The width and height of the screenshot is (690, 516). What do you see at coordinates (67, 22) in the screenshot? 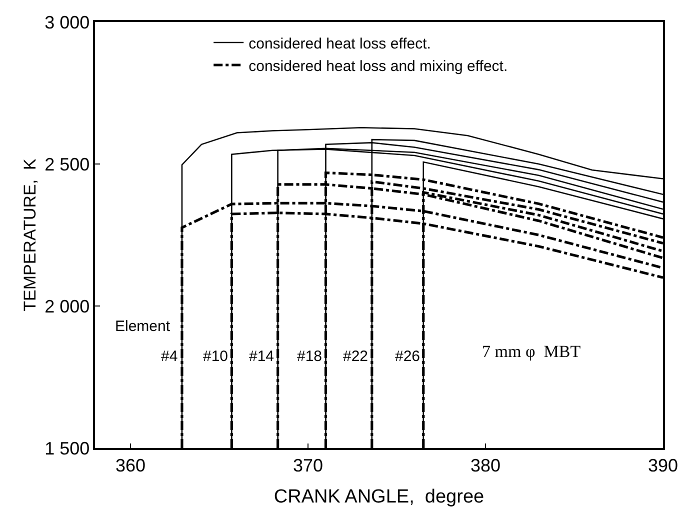
I see `y-tick-label: 3 000` at bounding box center [67, 22].